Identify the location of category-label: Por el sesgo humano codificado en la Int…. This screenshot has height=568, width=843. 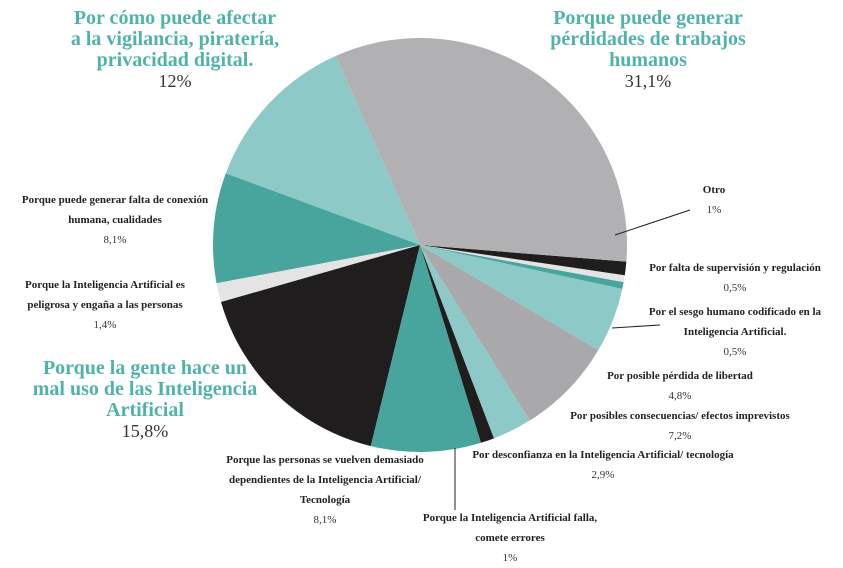
(735, 322).